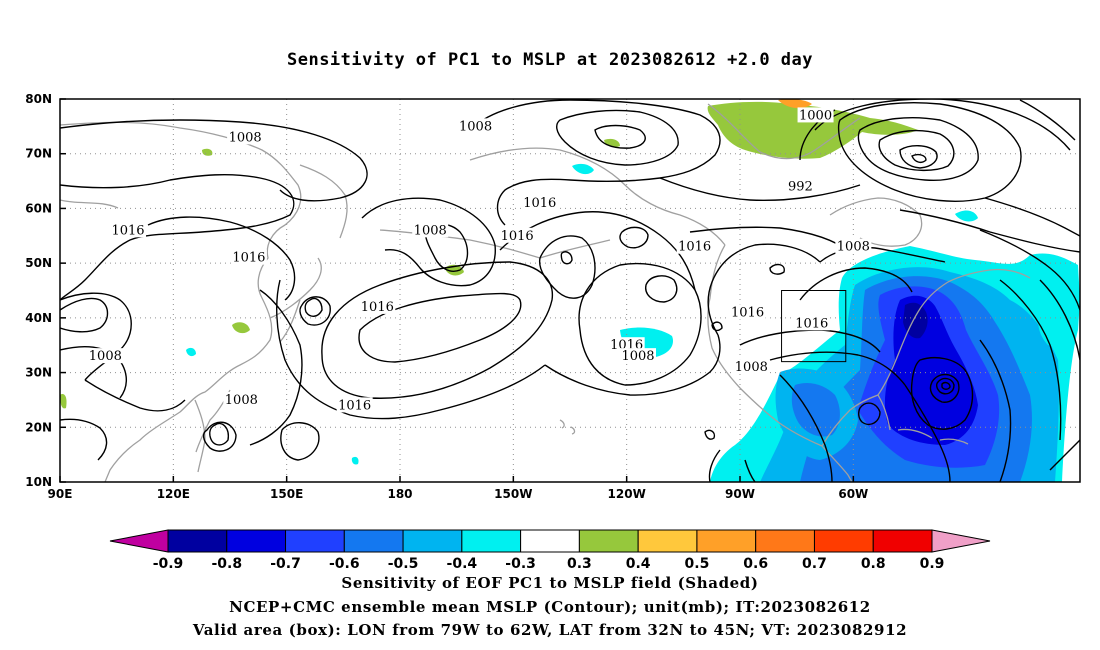  What do you see at coordinates (38, 154) in the screenshot?
I see `lat-label: 70N` at bounding box center [38, 154].